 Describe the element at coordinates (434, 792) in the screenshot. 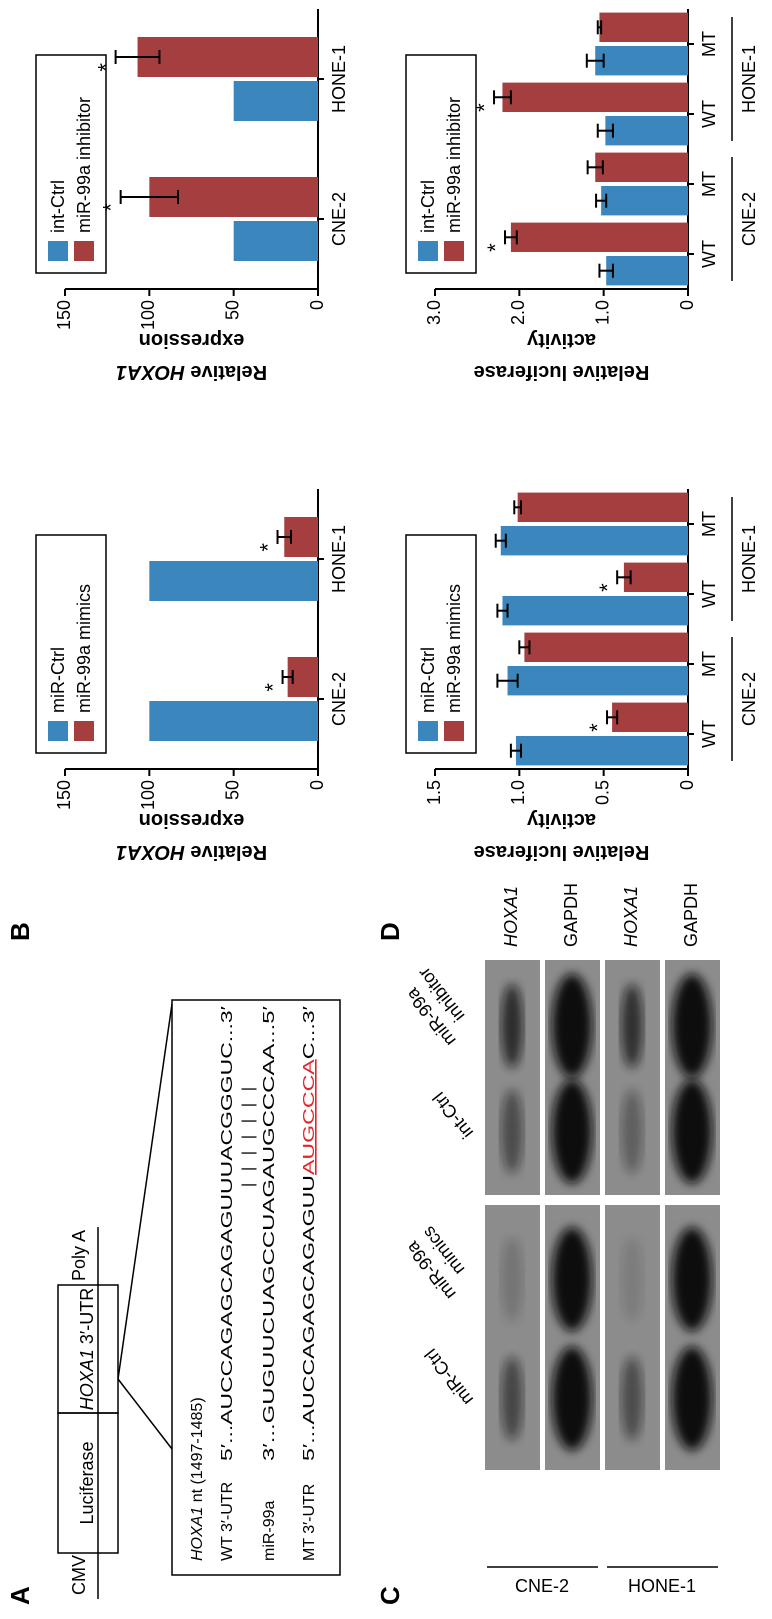

I see `y-tick-label: 1.5` at that location.